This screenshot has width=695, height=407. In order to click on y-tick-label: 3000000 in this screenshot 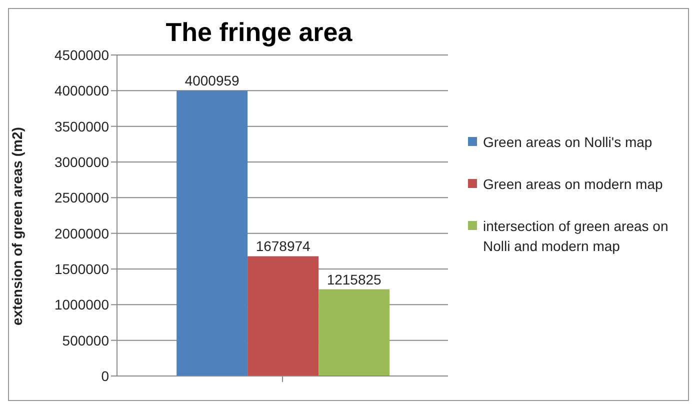, I will do `click(82, 162)`.